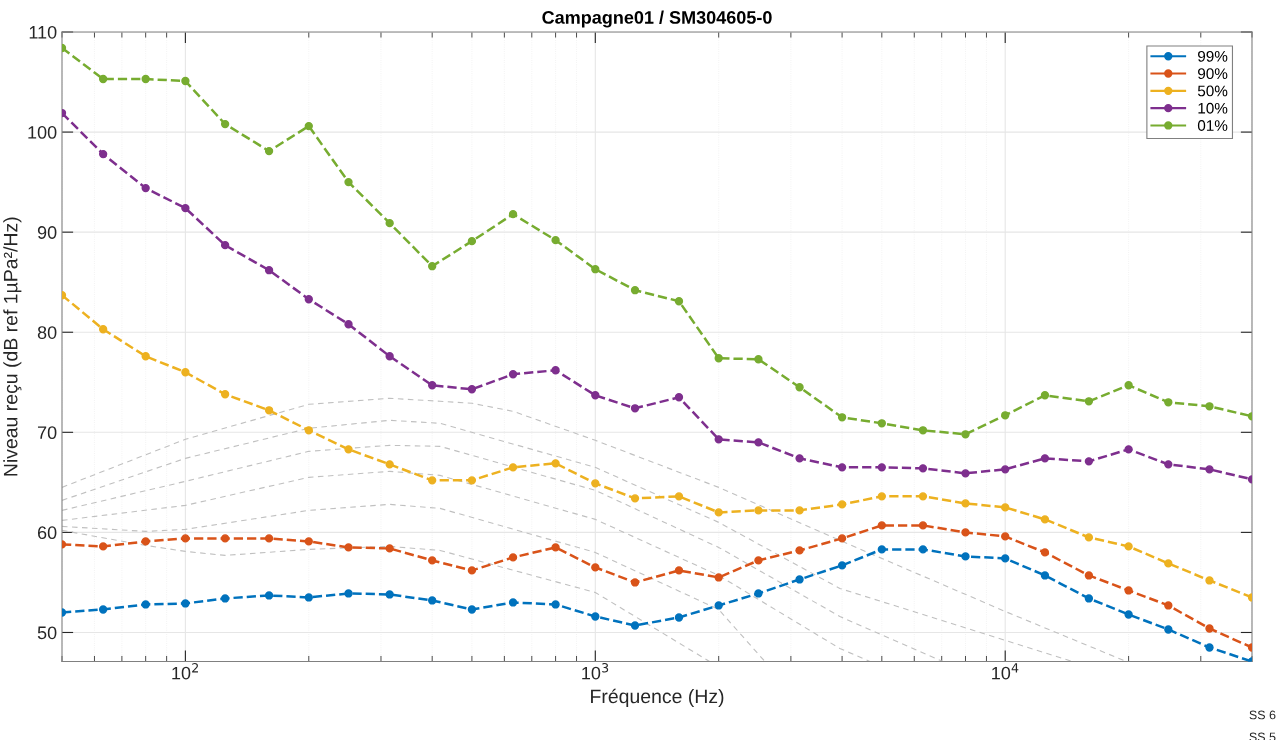 This screenshot has width=1282, height=740. What do you see at coordinates (47, 533) in the screenshot?
I see `y-tick-label: 60` at bounding box center [47, 533].